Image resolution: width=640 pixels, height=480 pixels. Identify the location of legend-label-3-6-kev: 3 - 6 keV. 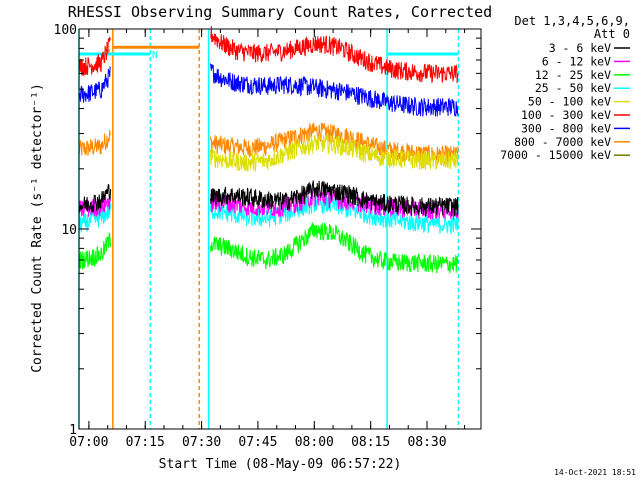
(580, 48).